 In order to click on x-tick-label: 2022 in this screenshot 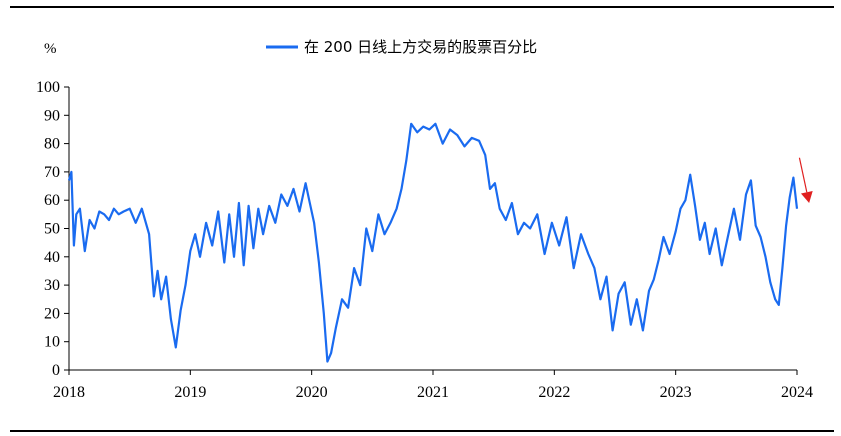, I will do `click(554, 392)`.